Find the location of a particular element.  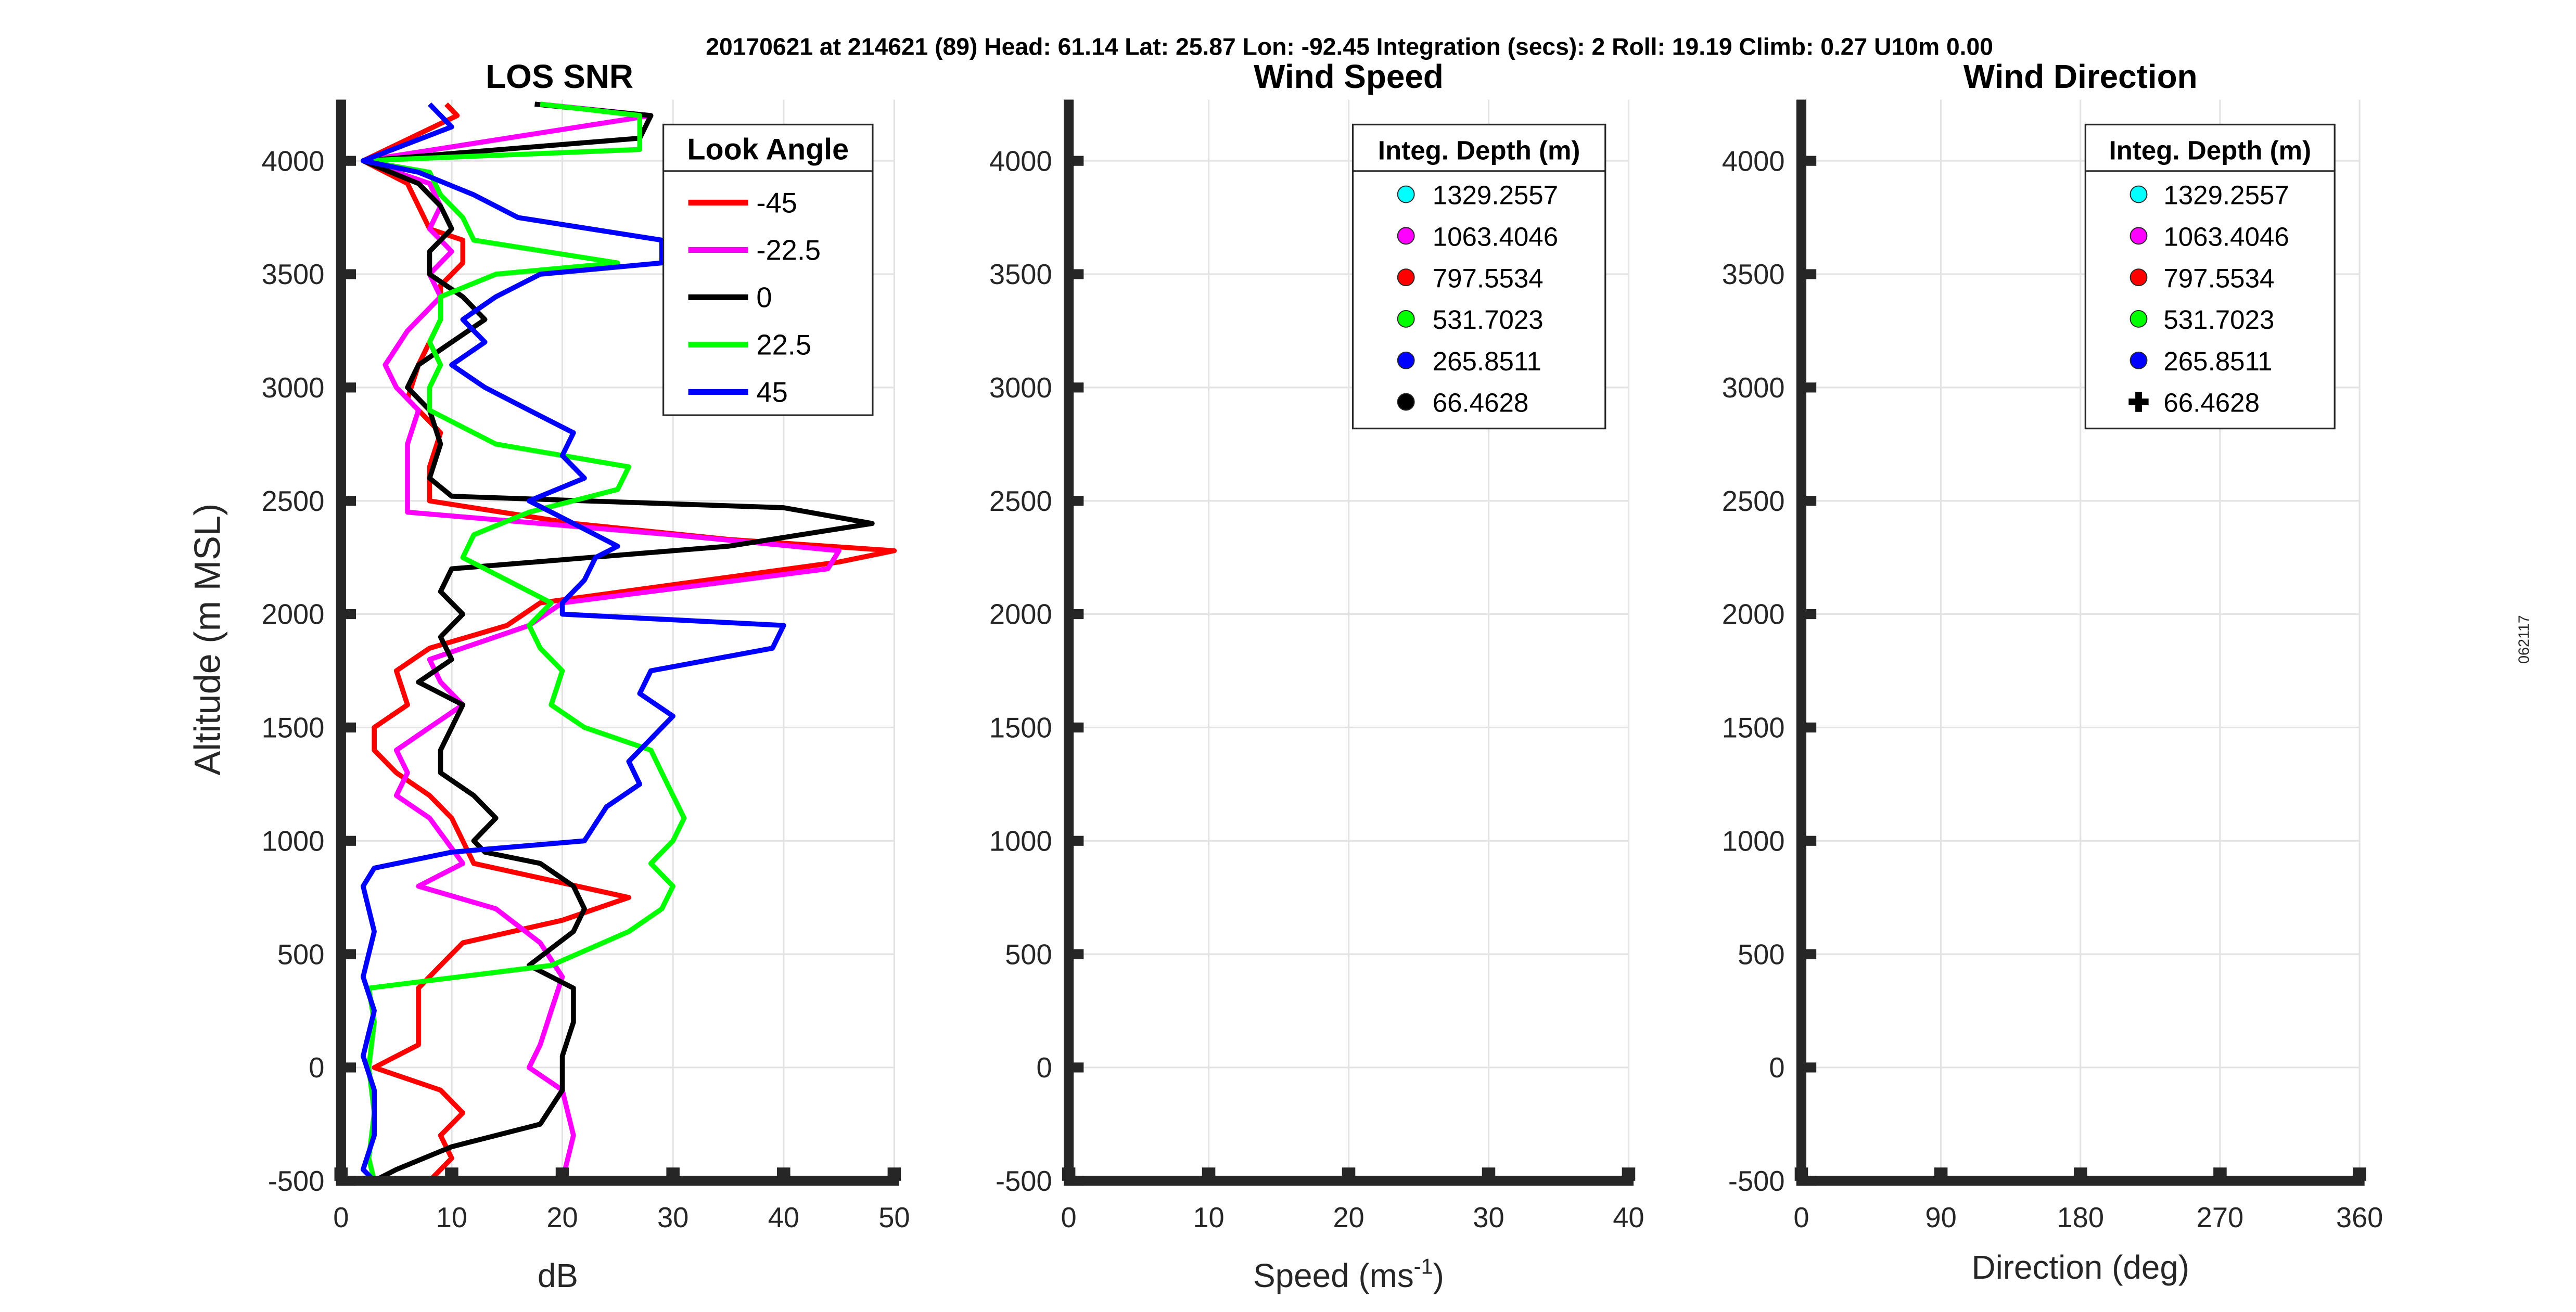

x-tick-label: 270 is located at coordinates (2220, 1218).